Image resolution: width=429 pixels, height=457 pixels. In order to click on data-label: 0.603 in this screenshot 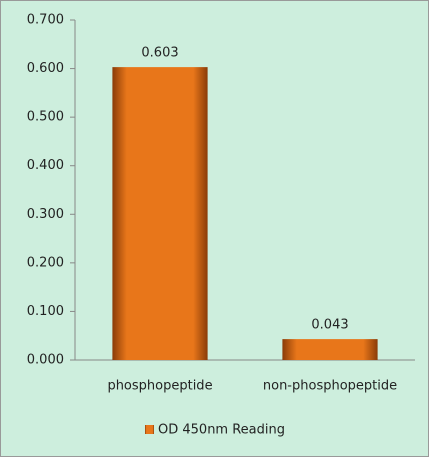, I will do `click(159, 53)`.